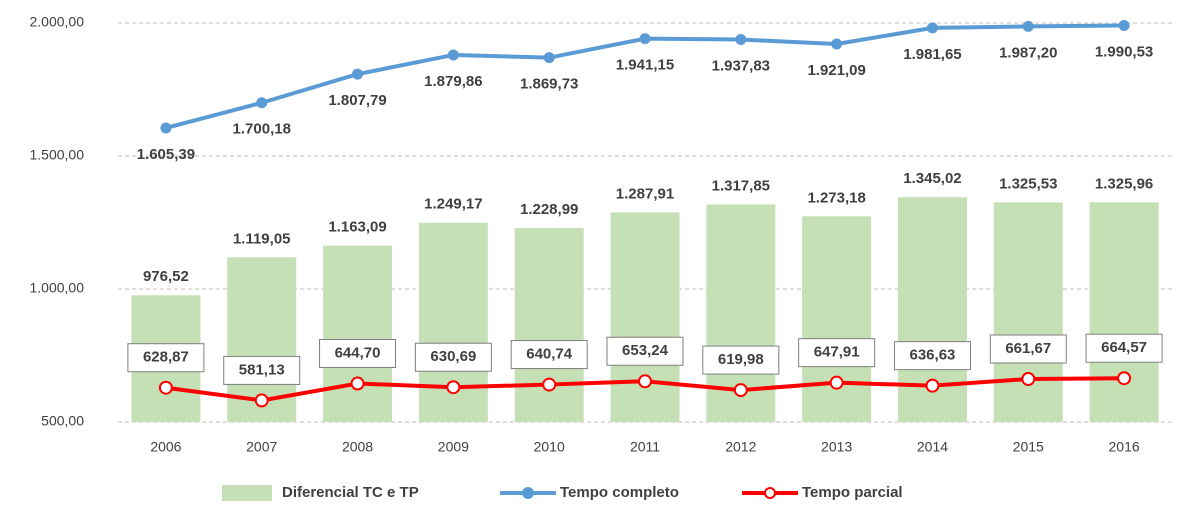 The height and width of the screenshot is (505, 1177). Describe the element at coordinates (261, 447) in the screenshot. I see `x-tick-label: 2007` at that location.